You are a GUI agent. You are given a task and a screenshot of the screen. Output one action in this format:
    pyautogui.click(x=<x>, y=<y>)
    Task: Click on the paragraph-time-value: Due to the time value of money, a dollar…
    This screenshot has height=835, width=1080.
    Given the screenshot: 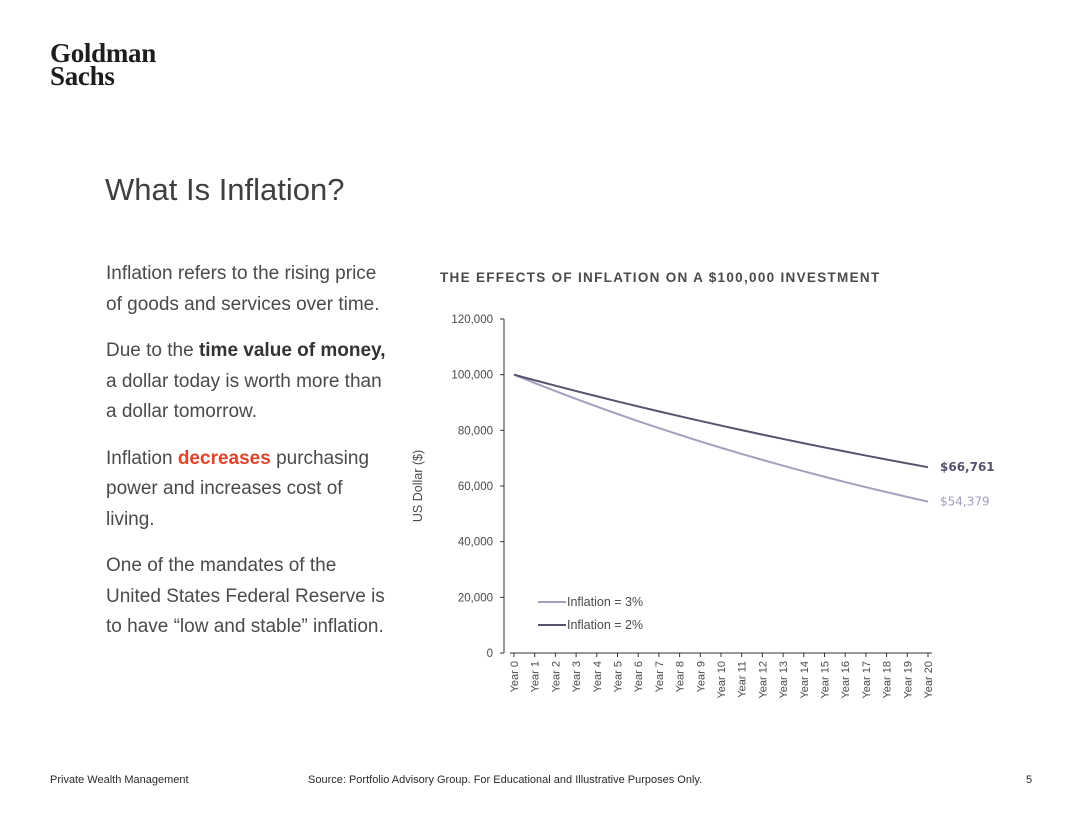 What is the action you would take?
    pyautogui.click(x=251, y=382)
    